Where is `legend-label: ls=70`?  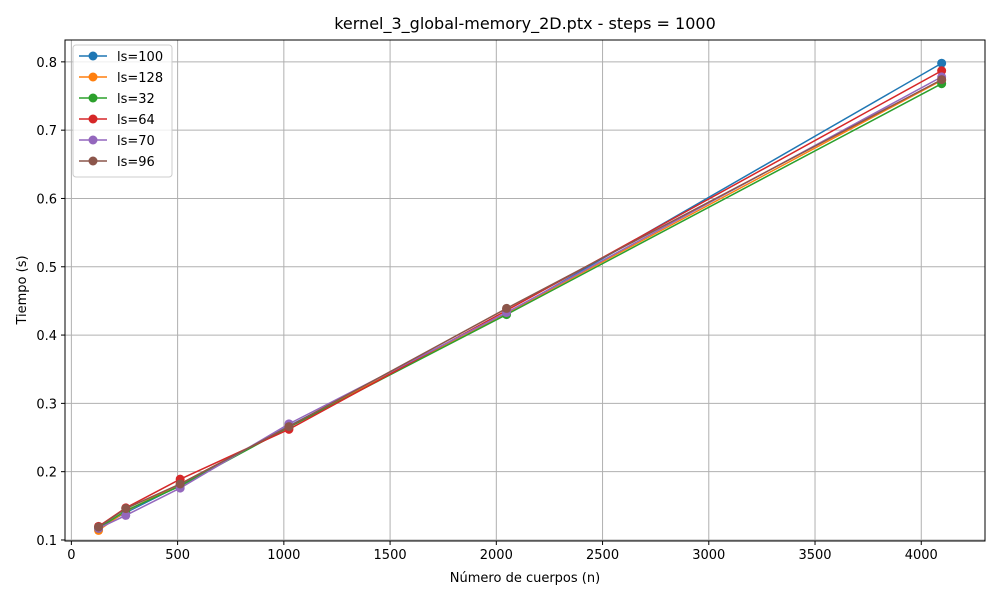
legend-label: ls=70 is located at coordinates (136, 141).